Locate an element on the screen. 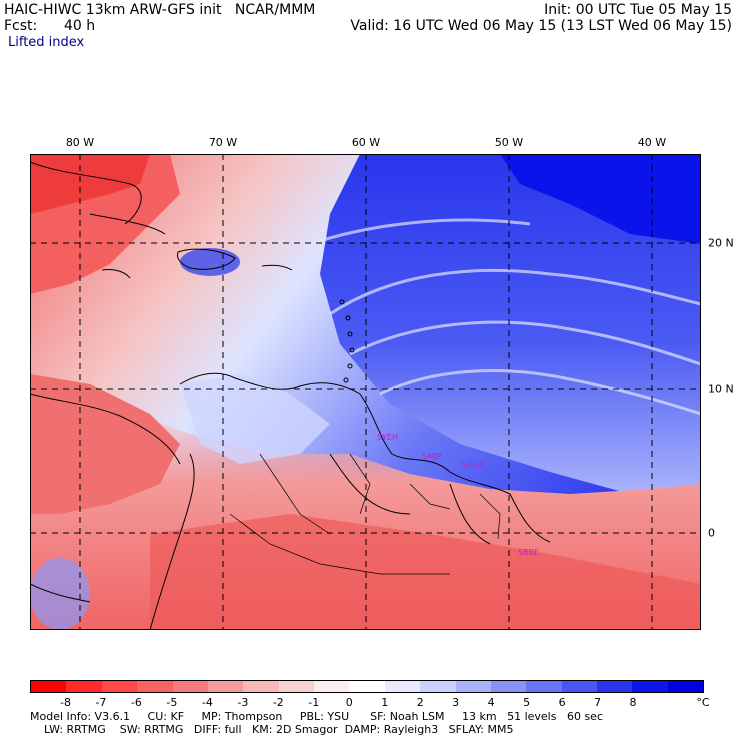 The width and height of the screenshot is (740, 740). lon-label-50w: 50 W is located at coordinates (509, 142).